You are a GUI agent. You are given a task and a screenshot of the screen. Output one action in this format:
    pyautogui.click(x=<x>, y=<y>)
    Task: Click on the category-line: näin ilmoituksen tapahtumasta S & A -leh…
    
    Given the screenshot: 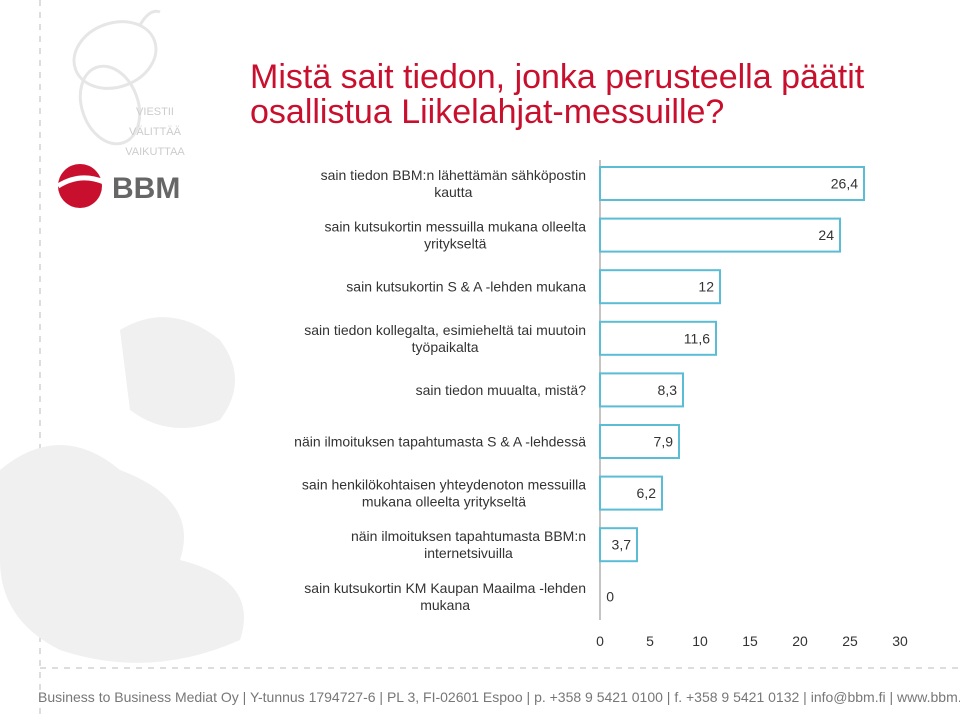 What is the action you would take?
    pyautogui.click(x=440, y=442)
    